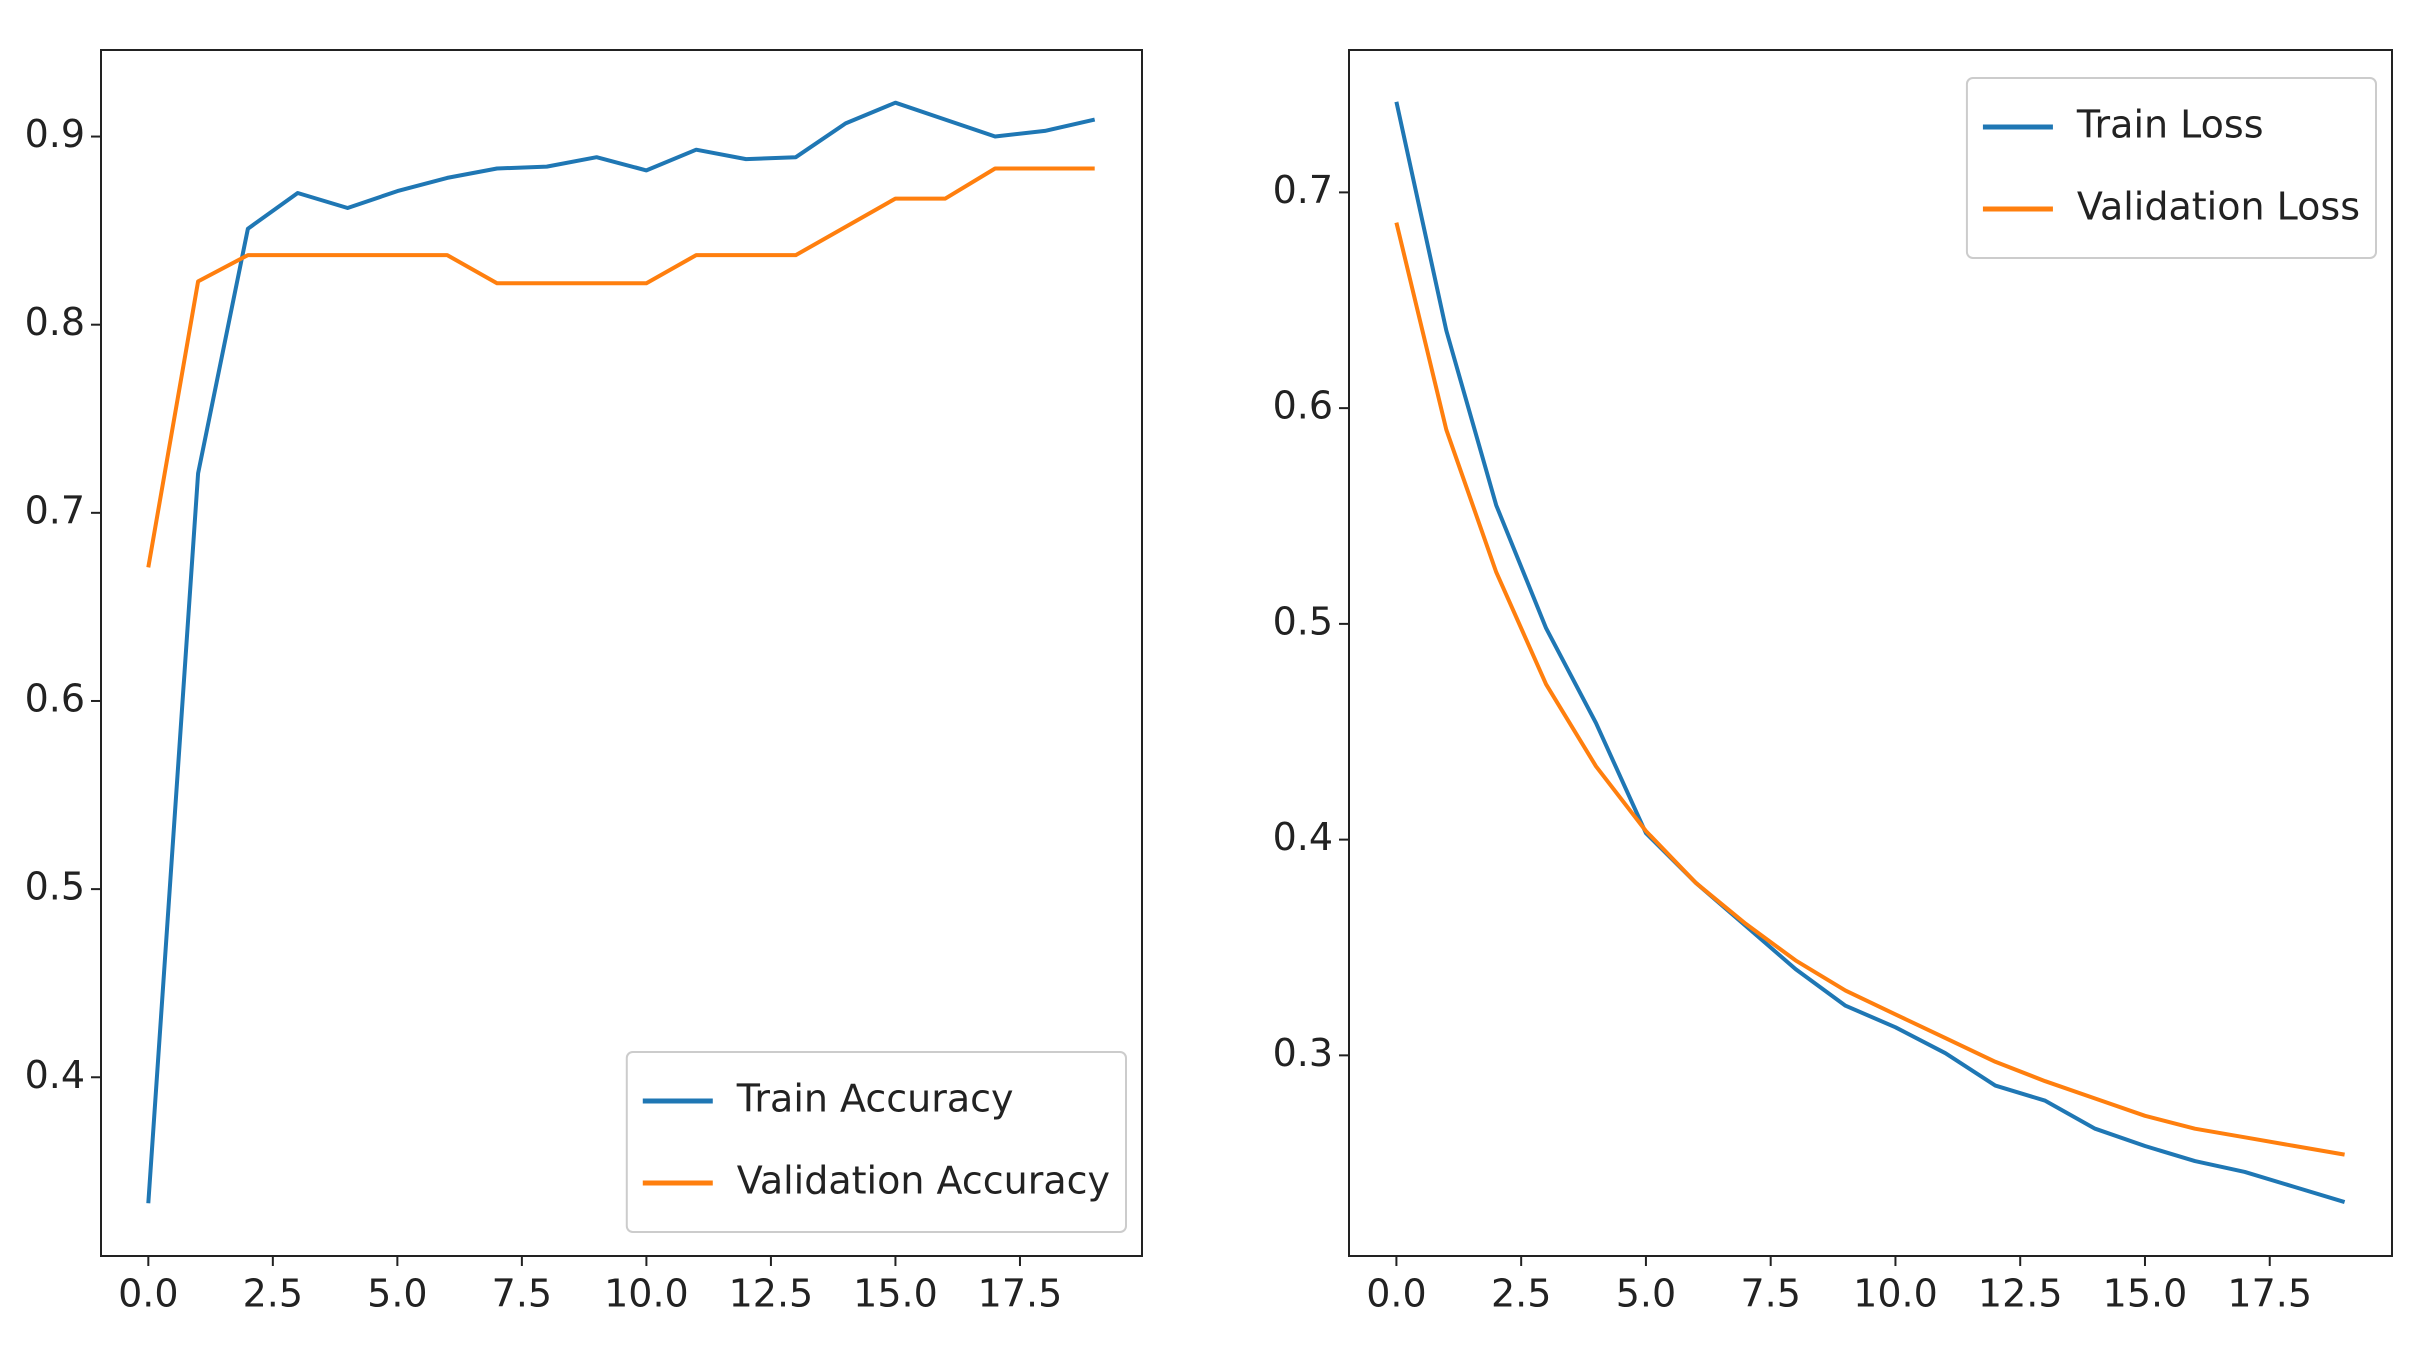  What do you see at coordinates (875, 1099) in the screenshot?
I see `legend-label: Train Accuracy` at bounding box center [875, 1099].